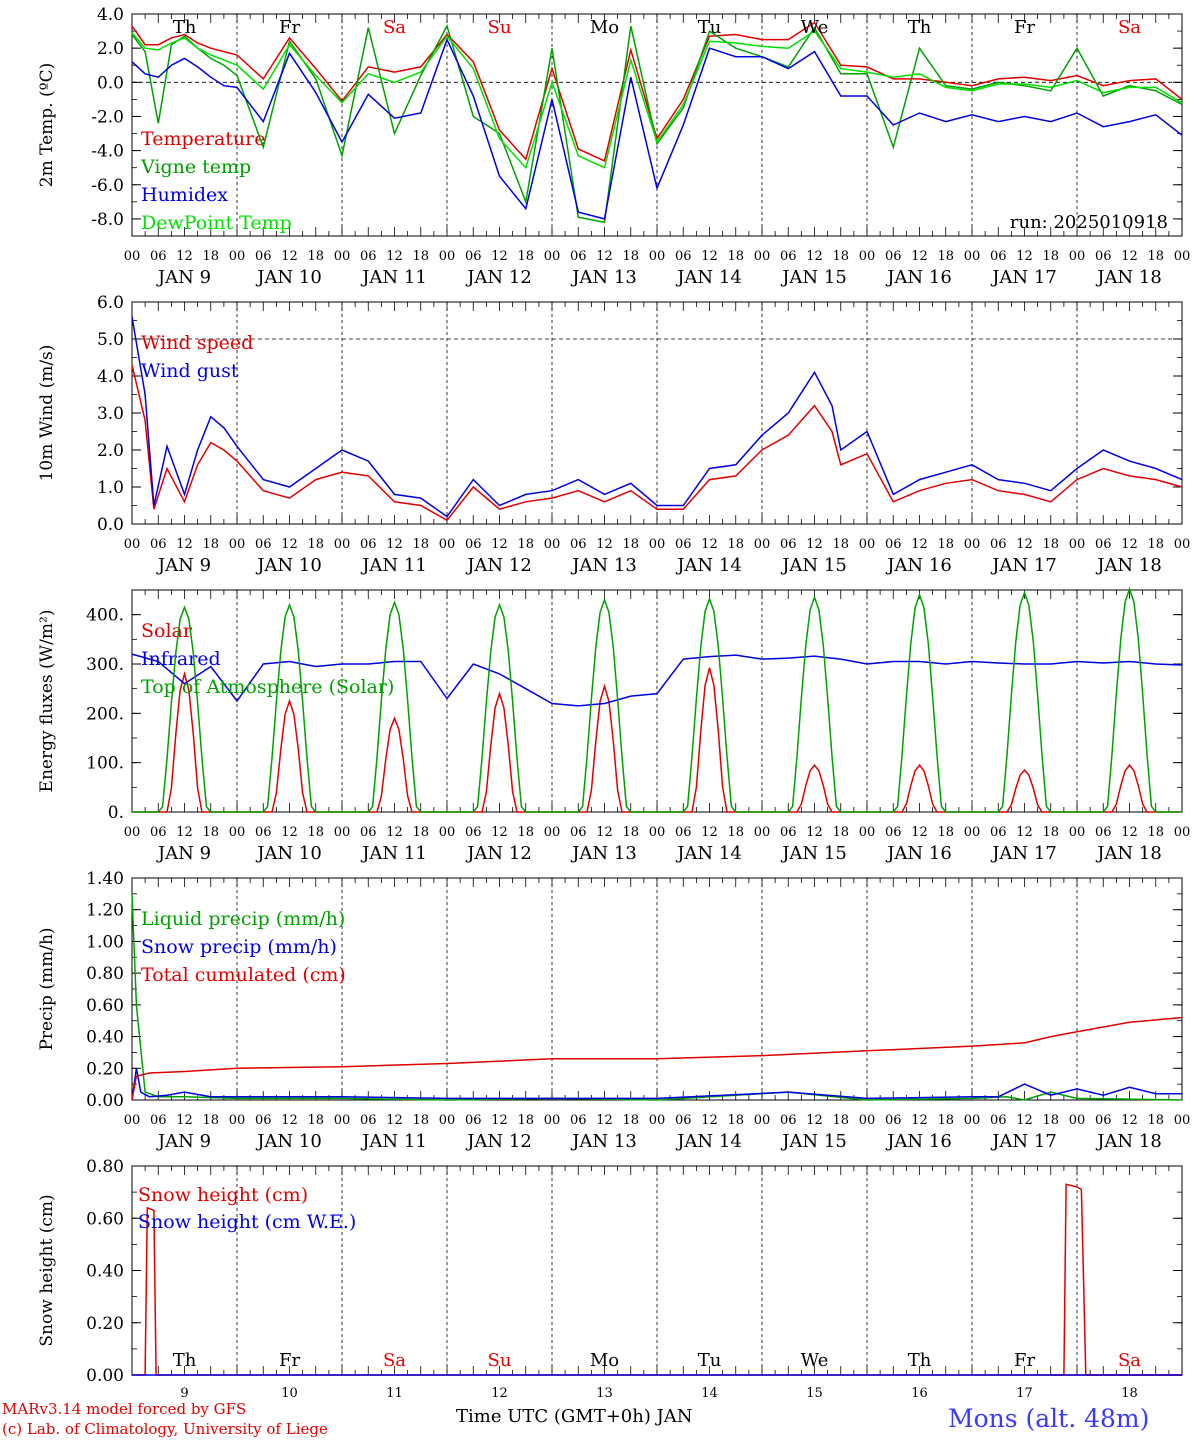 This screenshot has width=1194, height=1440. I want to click on day-name-top: Sa, so click(1129, 27).